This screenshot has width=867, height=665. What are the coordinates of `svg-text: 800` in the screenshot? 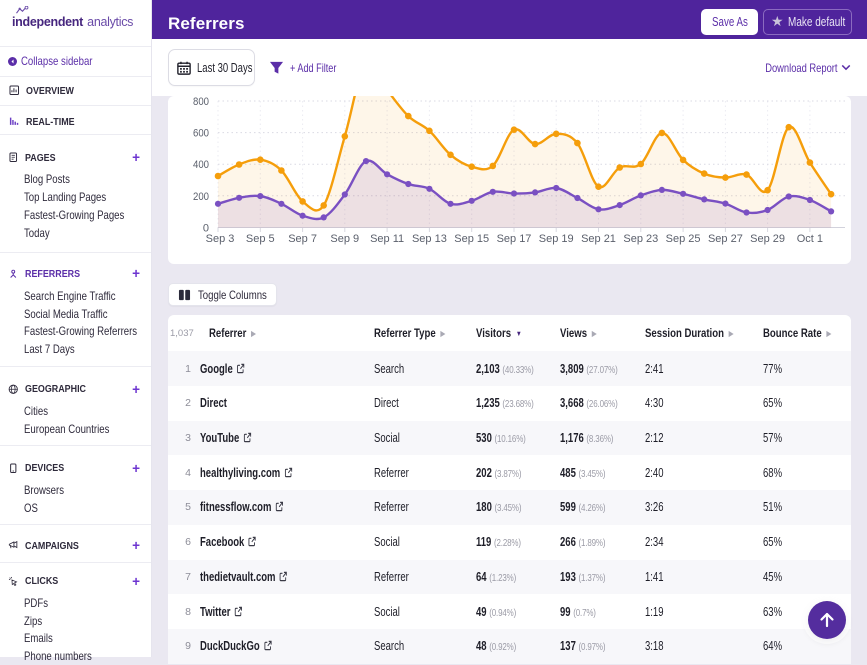 It's located at (201, 102).